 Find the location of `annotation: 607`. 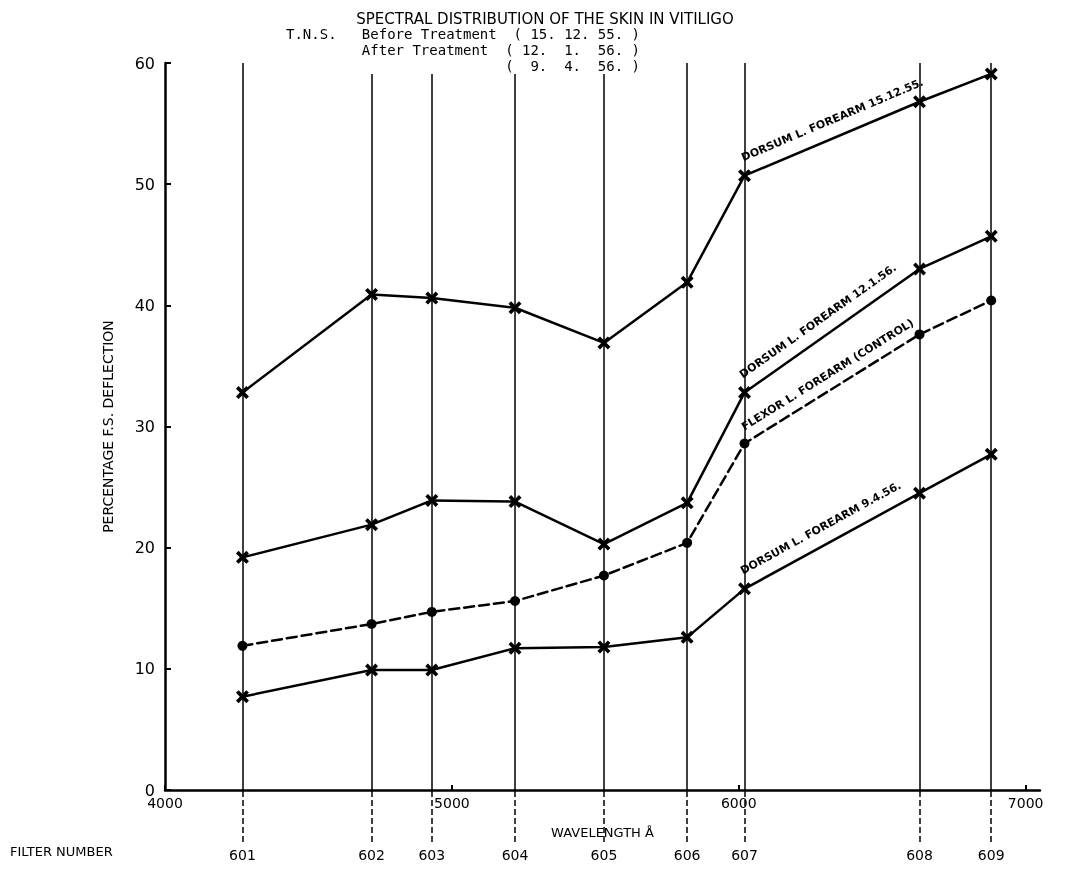

annotation: 607 is located at coordinates (744, 855).